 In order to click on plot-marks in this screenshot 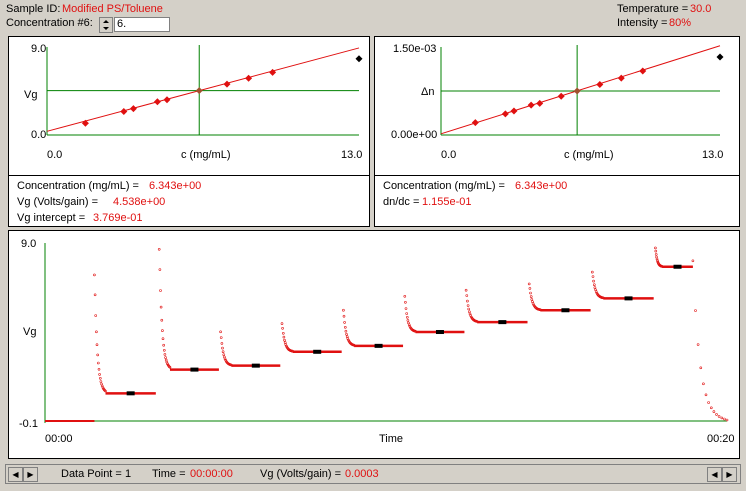, I will do `click(582, 90)`.